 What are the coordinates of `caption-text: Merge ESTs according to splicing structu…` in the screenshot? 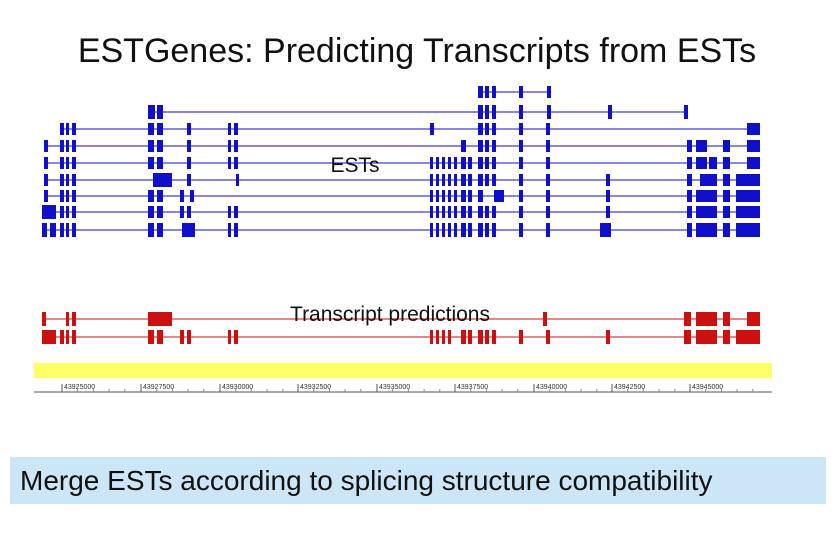 It's located at (366, 480).